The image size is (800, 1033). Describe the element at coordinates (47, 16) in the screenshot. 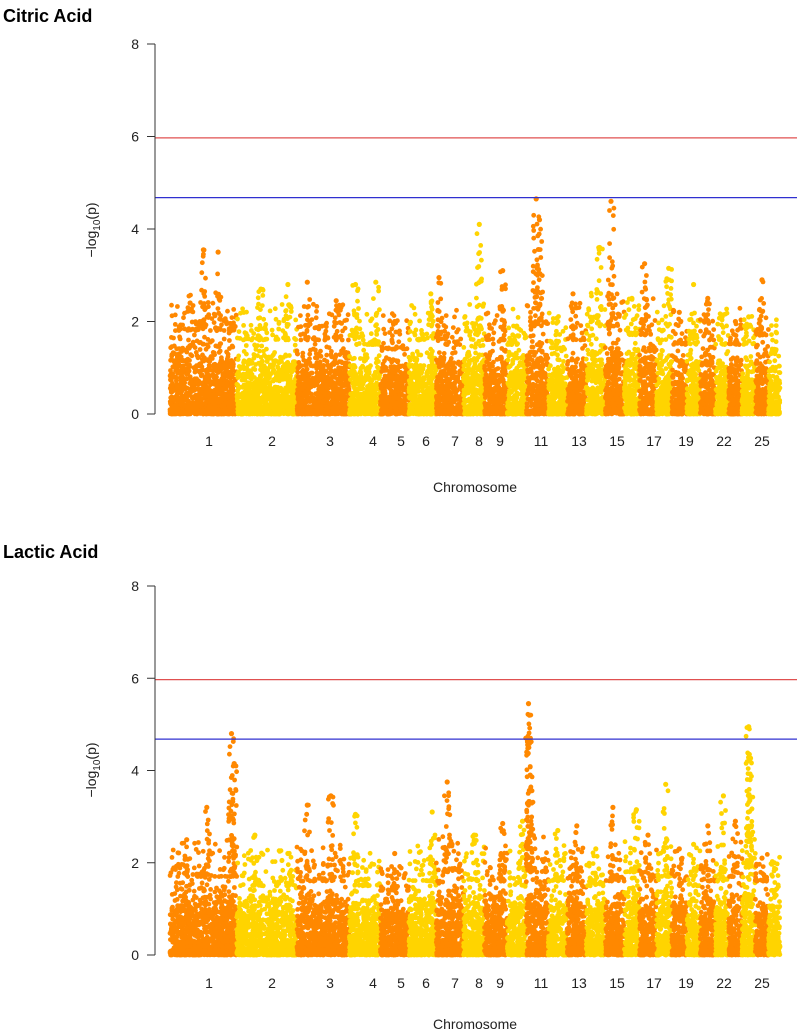

I see `panel-title: Citric Acid` at that location.